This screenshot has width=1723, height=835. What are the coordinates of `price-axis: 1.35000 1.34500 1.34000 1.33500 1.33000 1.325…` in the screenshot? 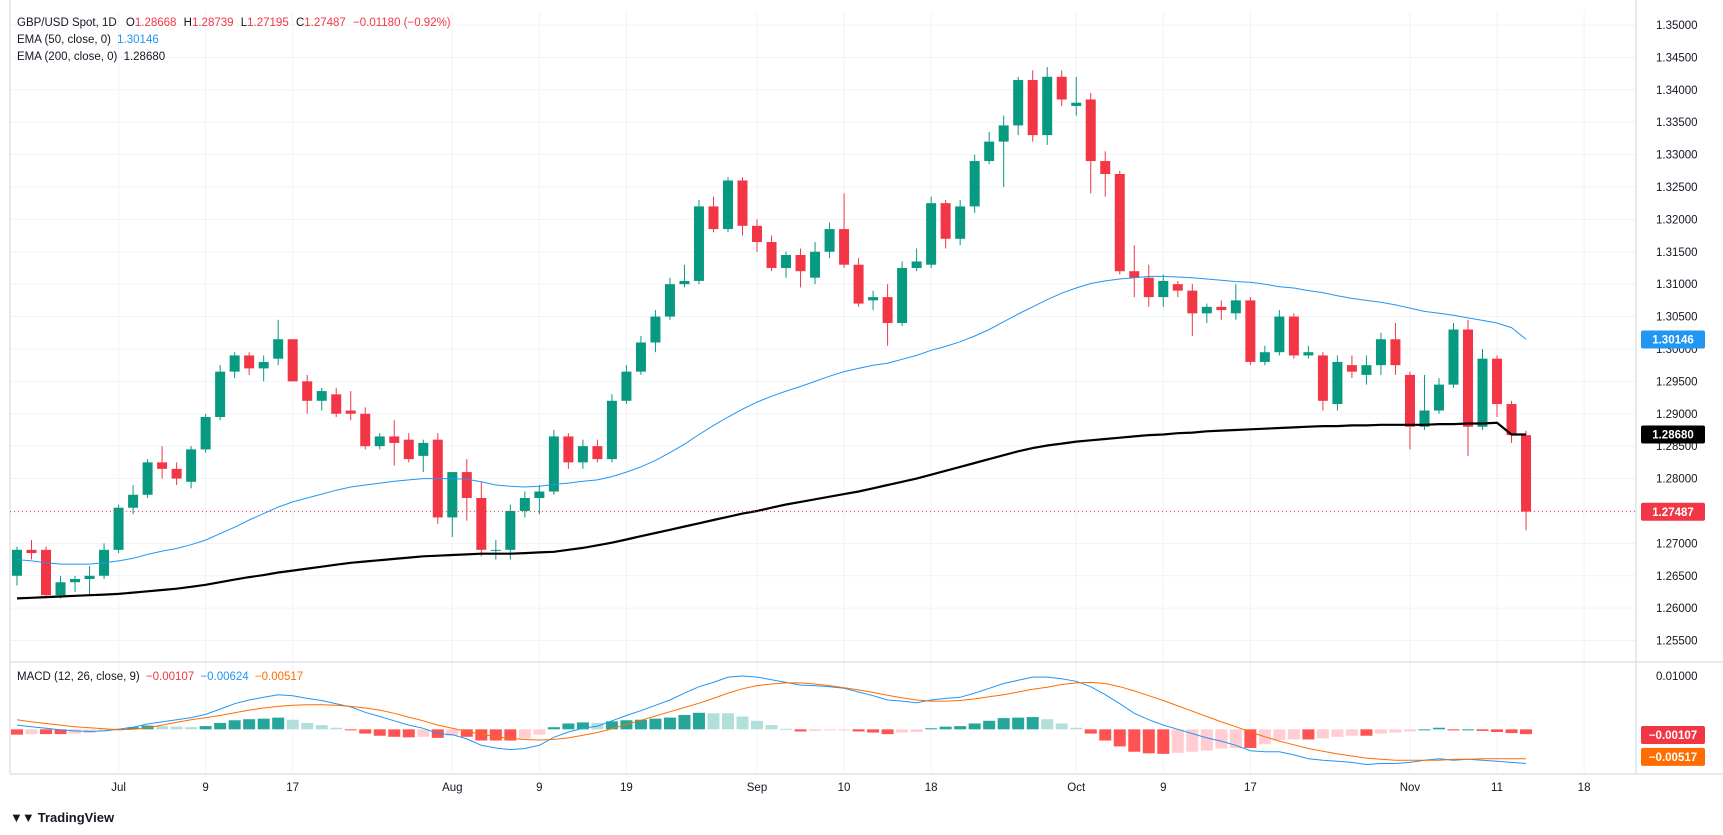 It's located at (1677, 351).